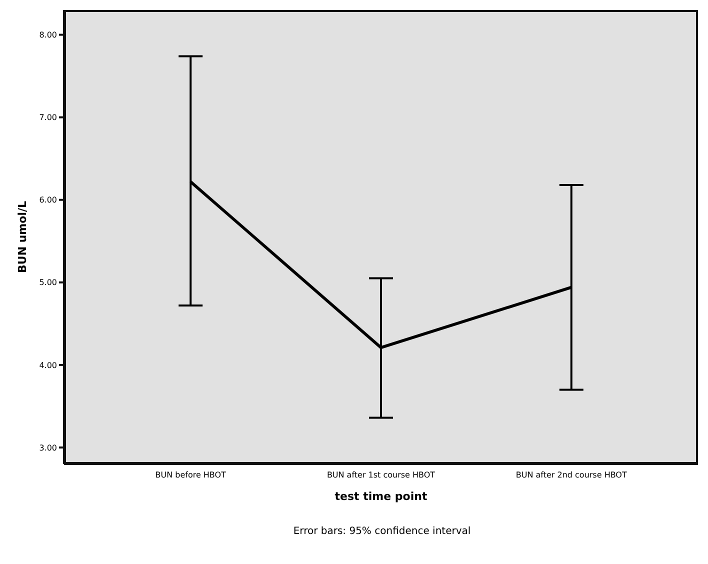 The image size is (708, 564). I want to click on y-axis-title: BUN umol/L, so click(22, 237).